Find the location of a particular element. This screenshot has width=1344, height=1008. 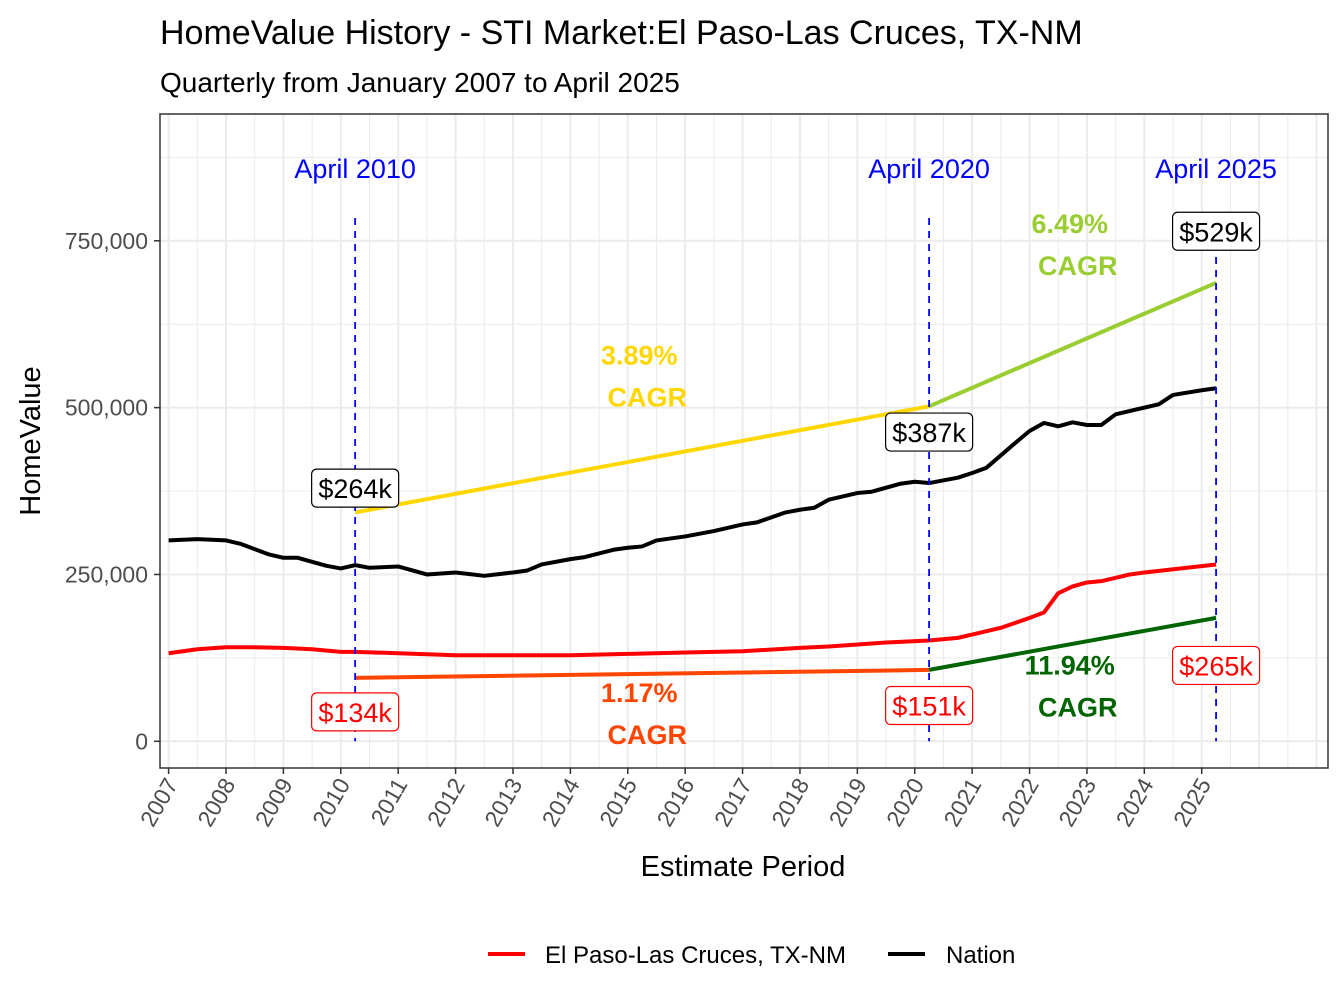

x-tick-label: 2019 is located at coordinates (848, 802).